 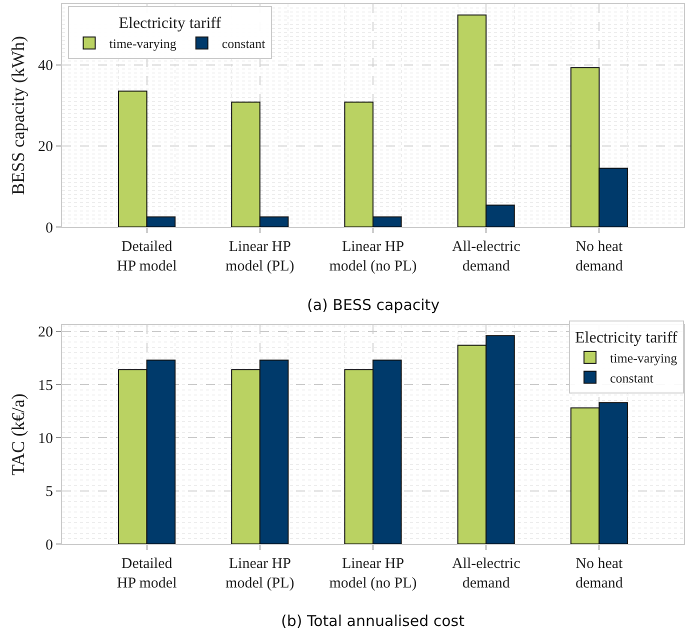 What do you see at coordinates (18, 115) in the screenshot?
I see `y-axis-title: BESS capacity (kWh)` at bounding box center [18, 115].